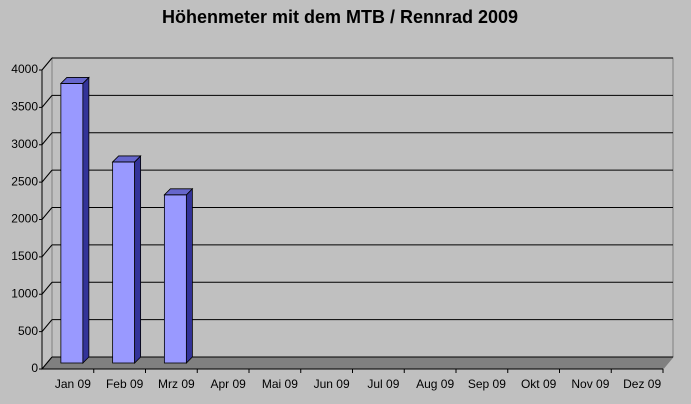 This screenshot has width=691, height=404. Describe the element at coordinates (280, 384) in the screenshot. I see `x-tick-label: Mai 09` at that location.